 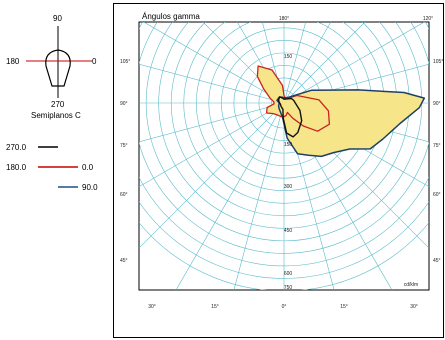 What do you see at coordinates (124, 261) in the screenshot?
I see `side-angle-label-left: 45°` at bounding box center [124, 261].